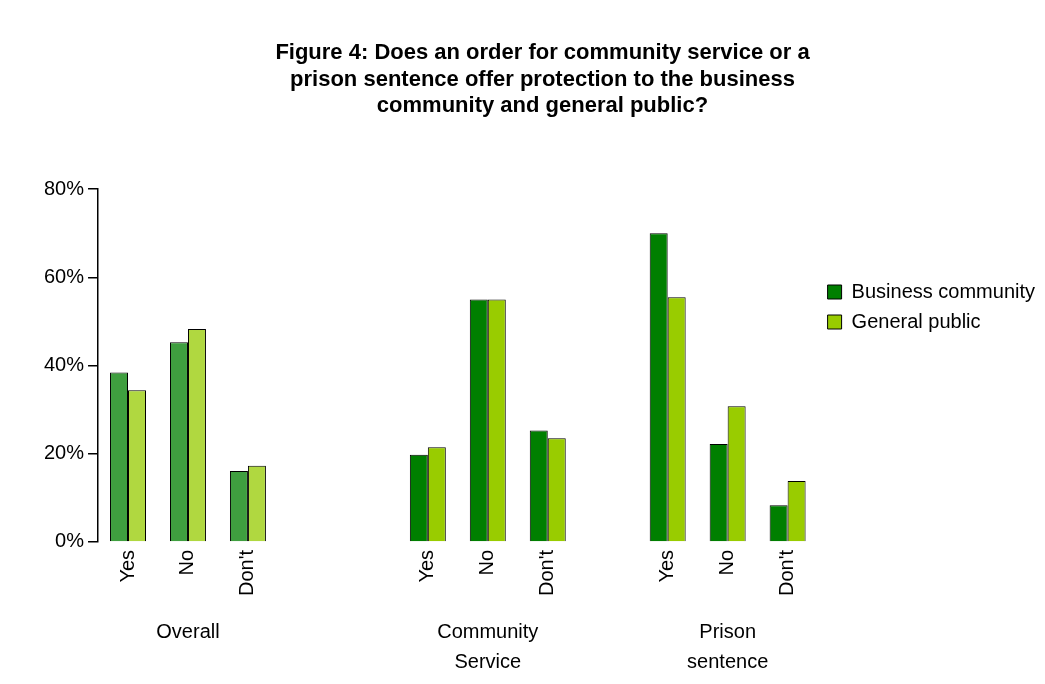  What do you see at coordinates (943, 290) in the screenshot?
I see `legend-label: Business community` at bounding box center [943, 290].